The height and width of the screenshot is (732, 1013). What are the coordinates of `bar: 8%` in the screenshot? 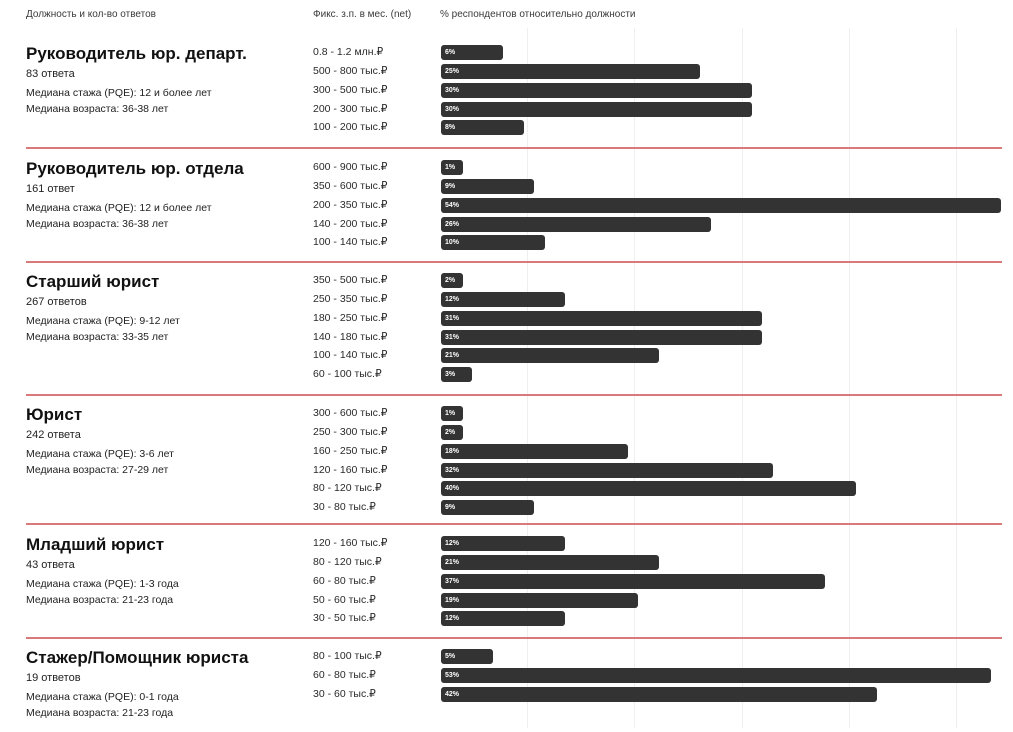 It's located at (482, 128).